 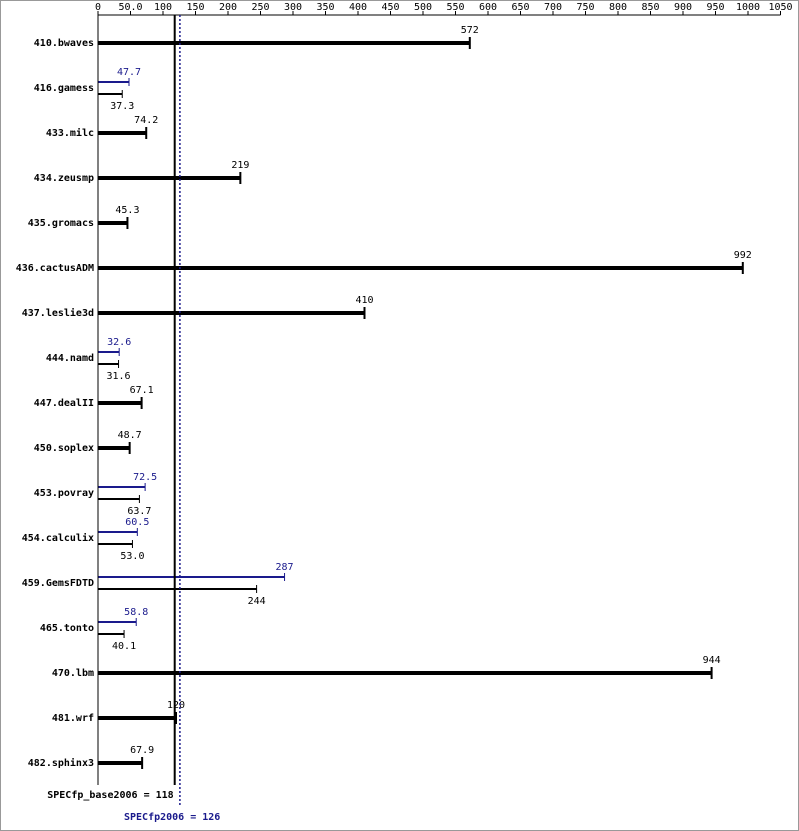 I want to click on x-tick-label: 300, so click(x=293, y=7).